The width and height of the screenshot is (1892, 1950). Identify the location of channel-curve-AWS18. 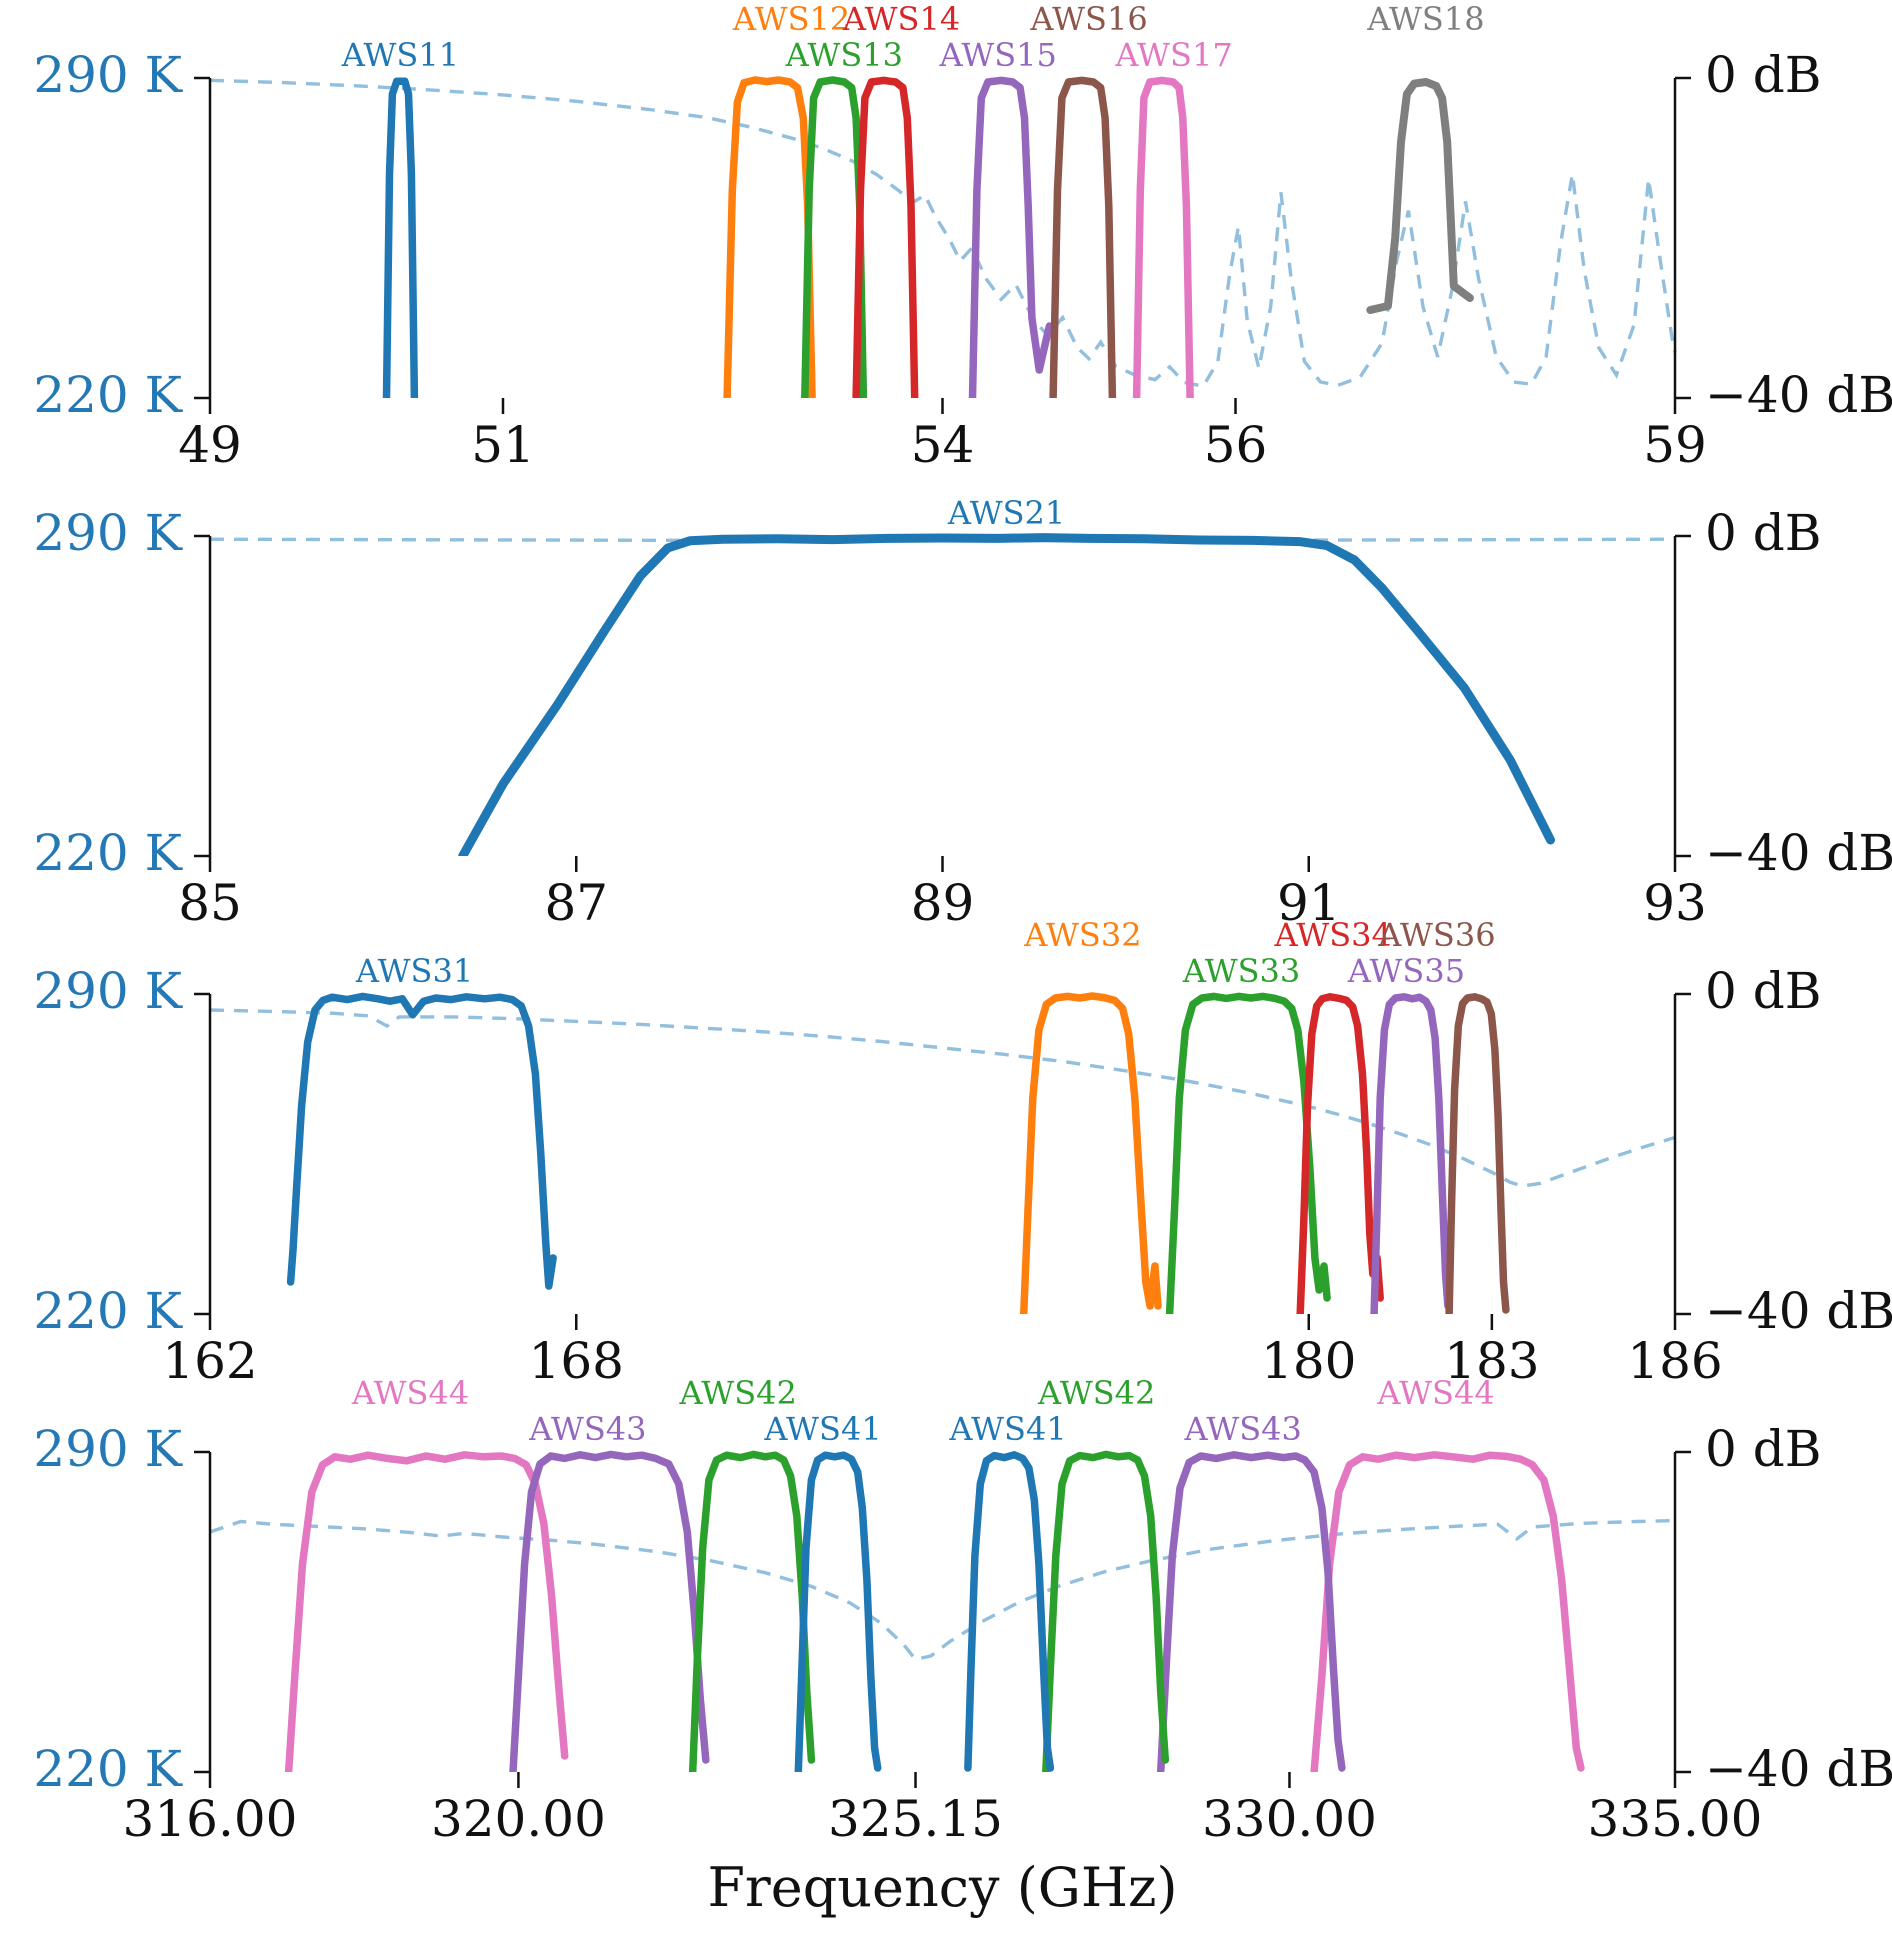
(1420, 196).